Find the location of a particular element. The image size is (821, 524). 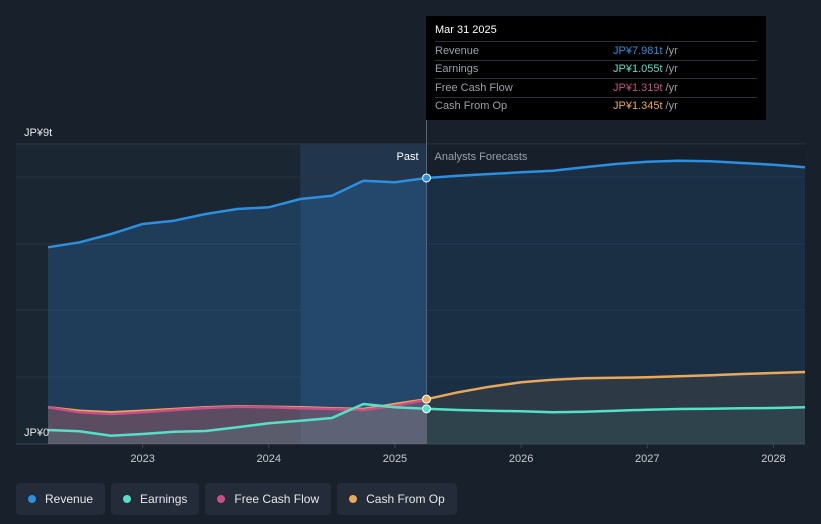

x-tick-label: 2025 is located at coordinates (395, 459).